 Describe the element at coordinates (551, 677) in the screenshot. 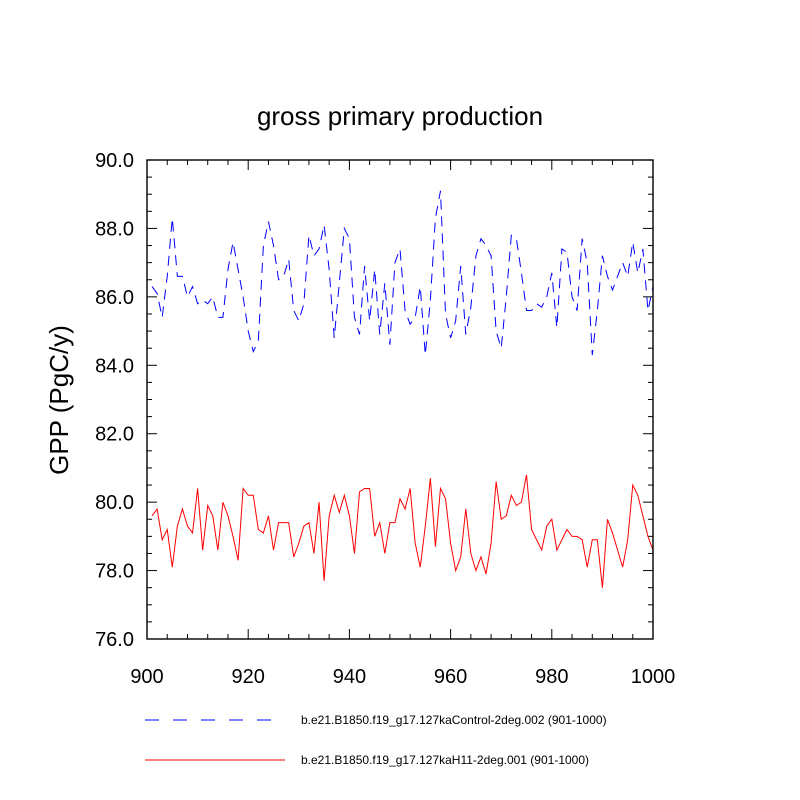

I see `x-tick-label: 980` at that location.